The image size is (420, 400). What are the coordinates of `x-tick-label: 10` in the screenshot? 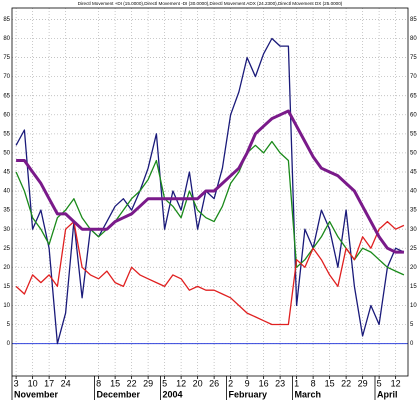 It's located at (33, 383).